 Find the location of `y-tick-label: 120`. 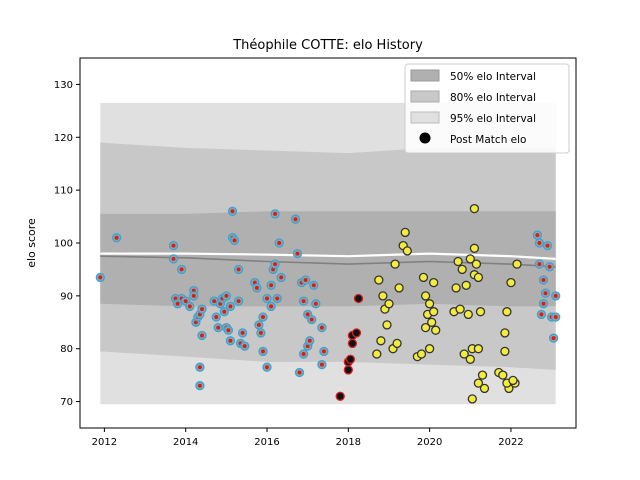

y-tick-label: 120 is located at coordinates (63, 138).